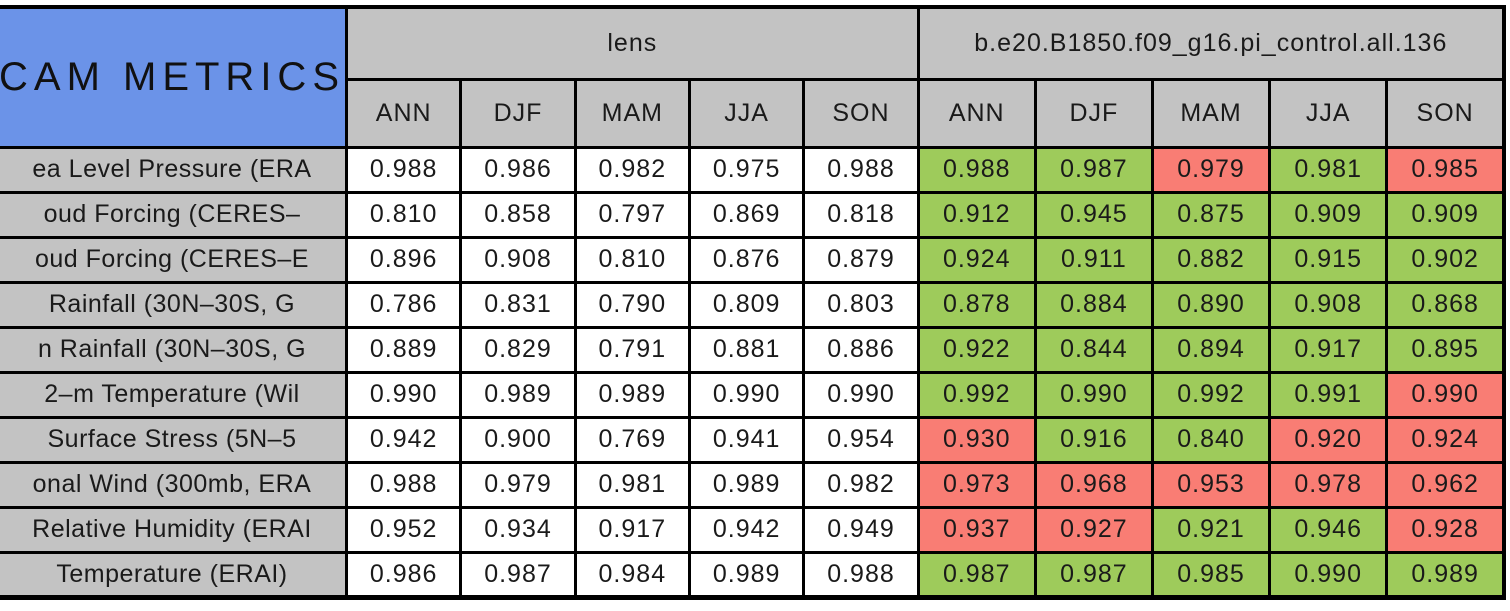 This screenshot has width=1510, height=611. What do you see at coordinates (1445, 349) in the screenshot?
I see `model-value-cell: 0.895` at bounding box center [1445, 349].